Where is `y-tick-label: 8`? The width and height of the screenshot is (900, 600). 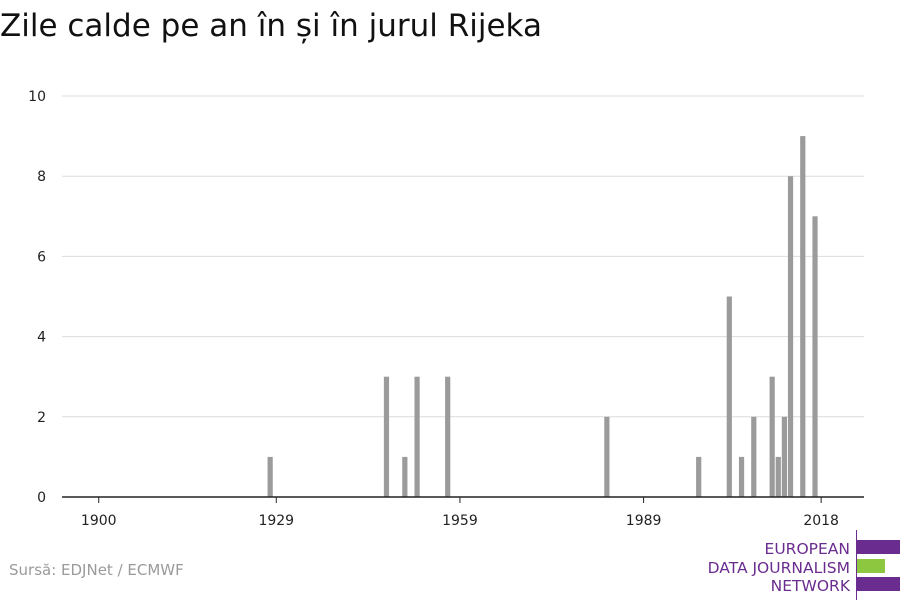
y-tick-label: 8 is located at coordinates (41, 177).